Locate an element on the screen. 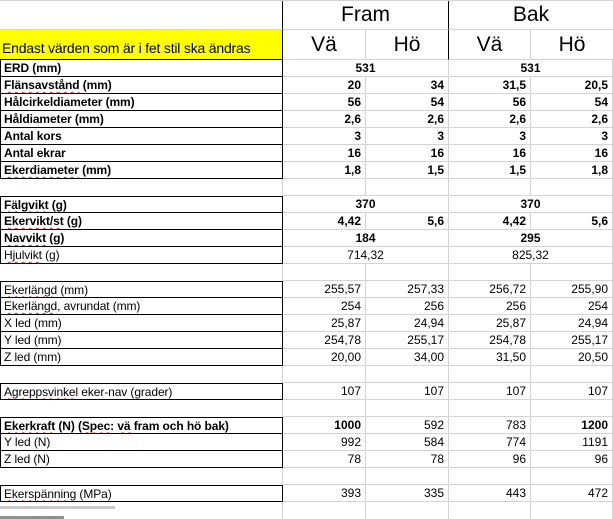 The height and width of the screenshot is (519, 613). value-cell: 24,94 is located at coordinates (572, 323).